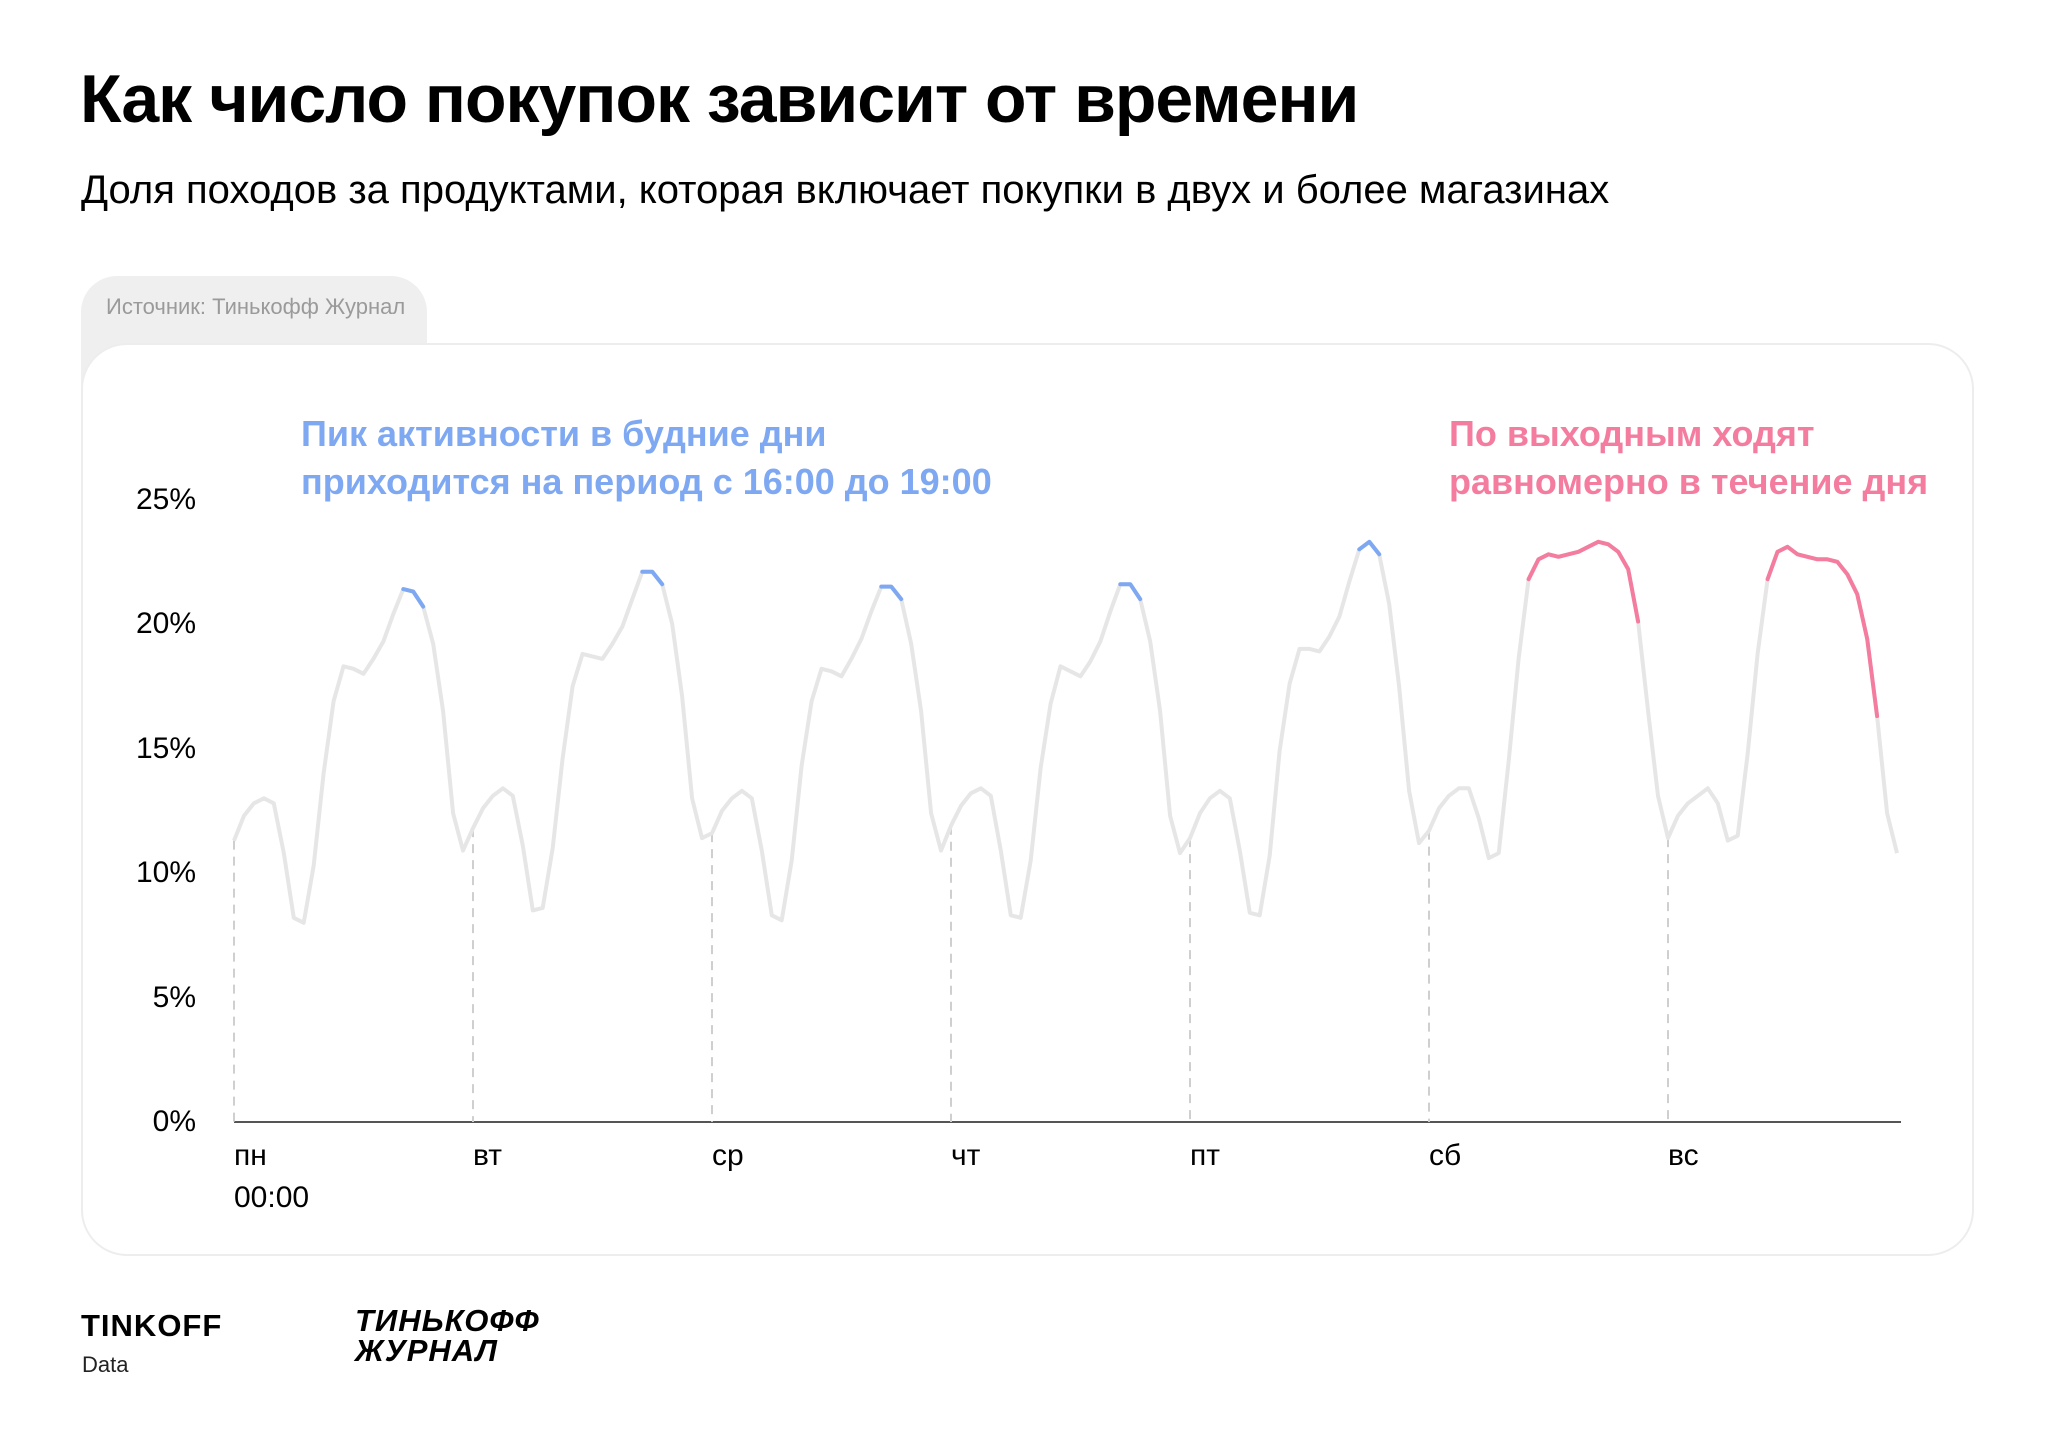 The width and height of the screenshot is (2048, 1438). I want to click on y-tick-label: 20%, so click(165, 623).